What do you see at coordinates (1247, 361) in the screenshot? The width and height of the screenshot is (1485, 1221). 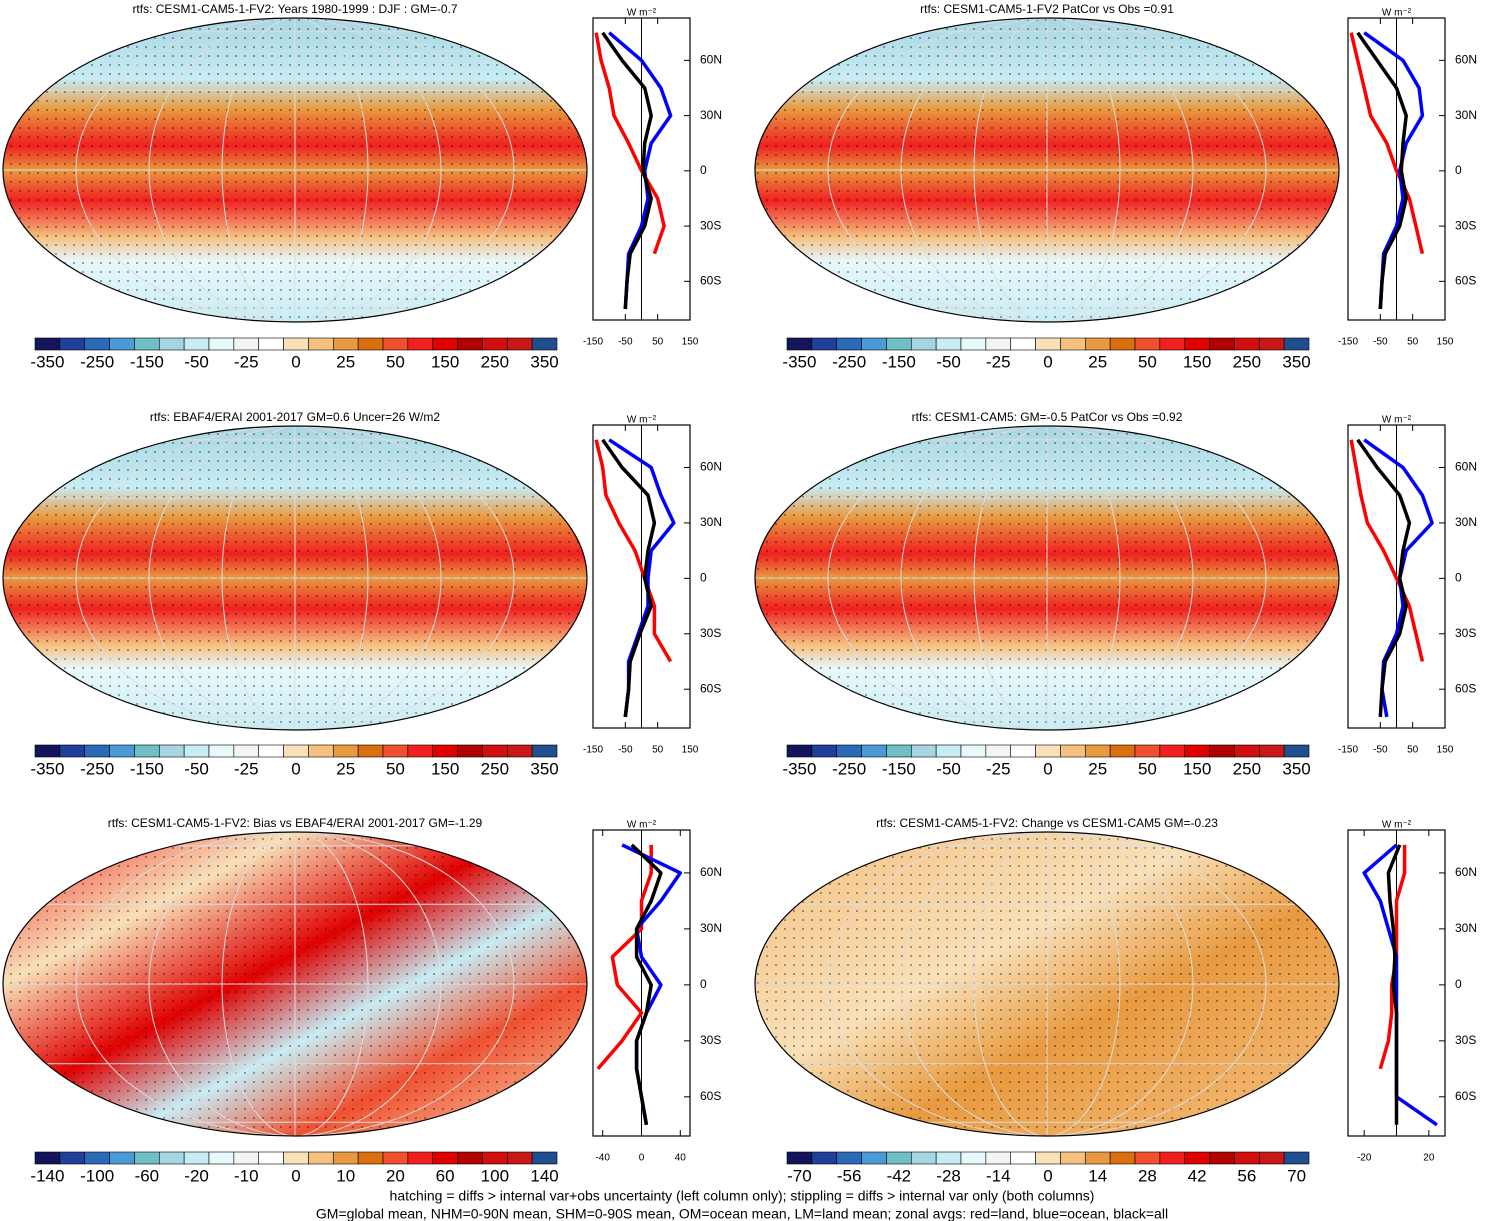 I see `colorbar-label: 250` at bounding box center [1247, 361].